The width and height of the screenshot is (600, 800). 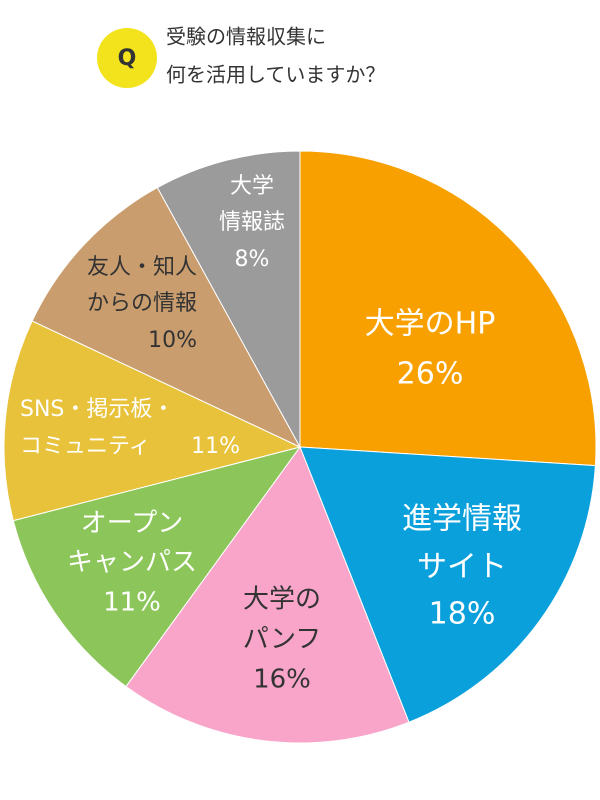 I want to click on slice-label: サイト, so click(x=462, y=567).